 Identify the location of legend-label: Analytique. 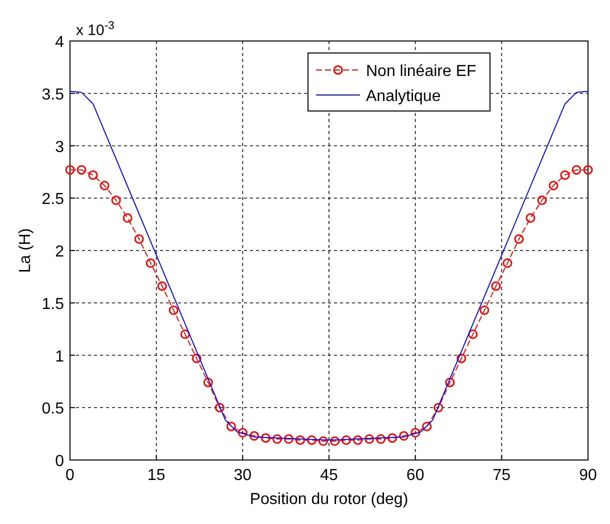
(403, 96).